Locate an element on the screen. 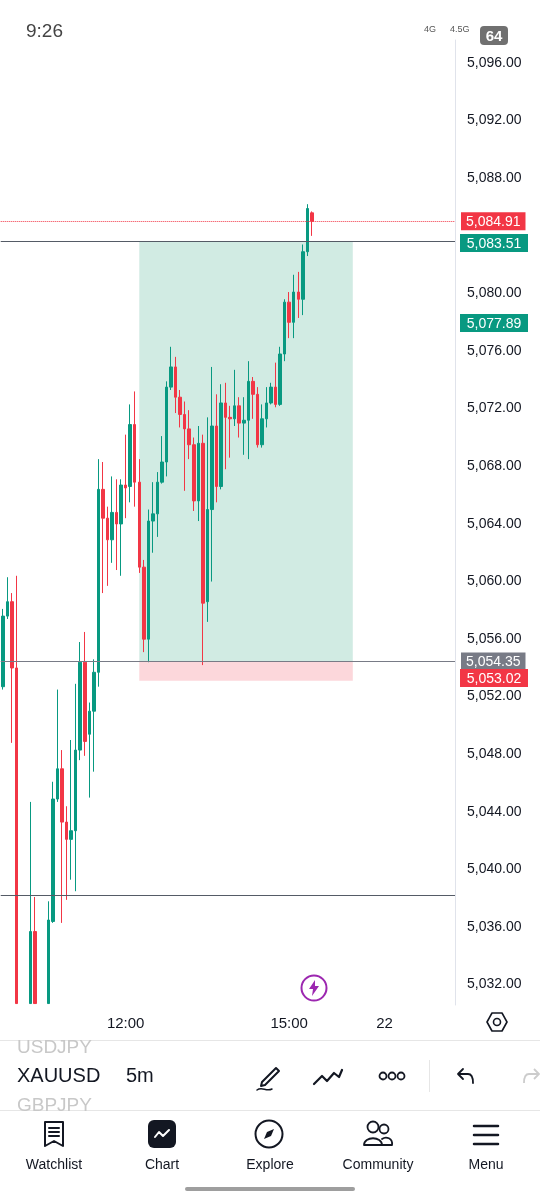  ref-line-label: 5,084.91 is located at coordinates (493, 221).